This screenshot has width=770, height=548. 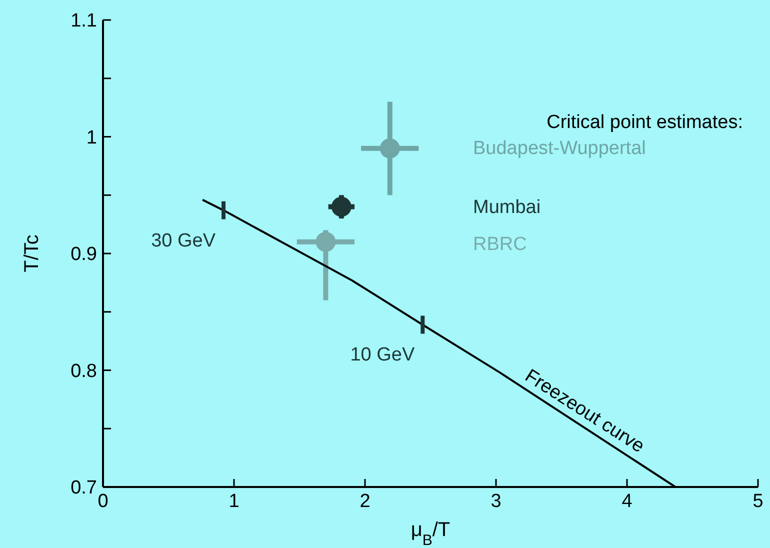 I want to click on annotation: 30 GeV, so click(x=183, y=241).